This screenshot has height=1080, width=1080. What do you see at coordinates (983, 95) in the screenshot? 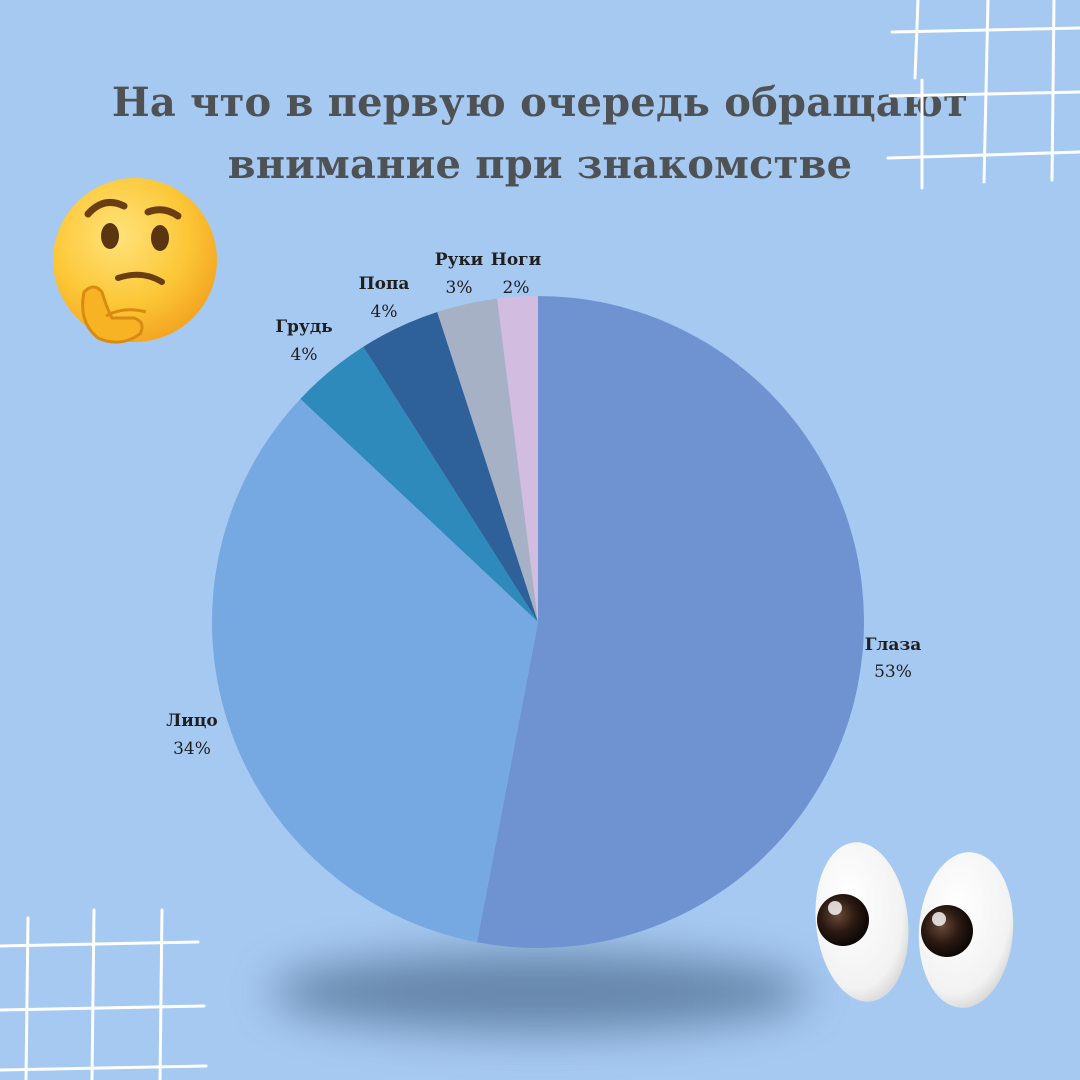
I see `top-right-grid` at bounding box center [983, 95].